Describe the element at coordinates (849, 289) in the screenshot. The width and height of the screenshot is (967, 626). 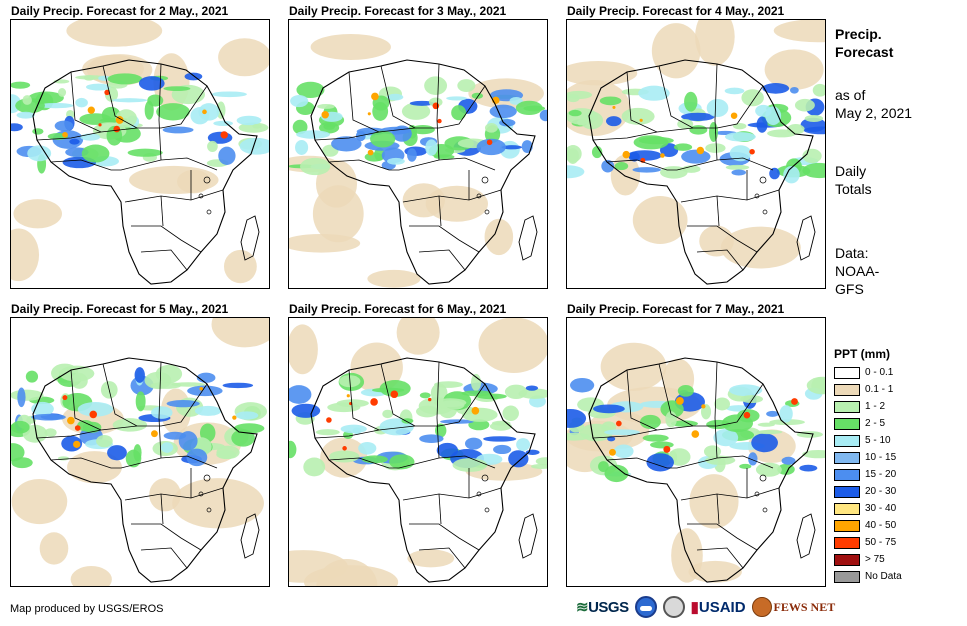
I see `data-line3: GFS` at that location.